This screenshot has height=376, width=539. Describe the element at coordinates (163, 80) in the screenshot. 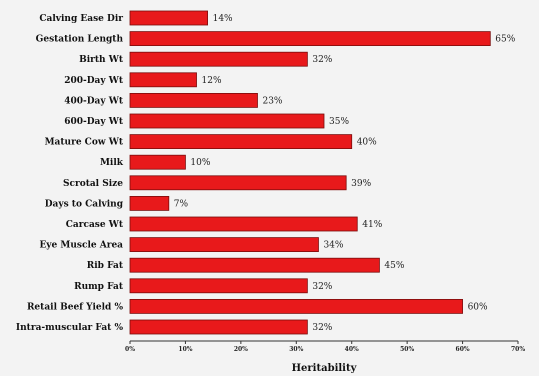

I see `bar-200-day-wt` at that location.